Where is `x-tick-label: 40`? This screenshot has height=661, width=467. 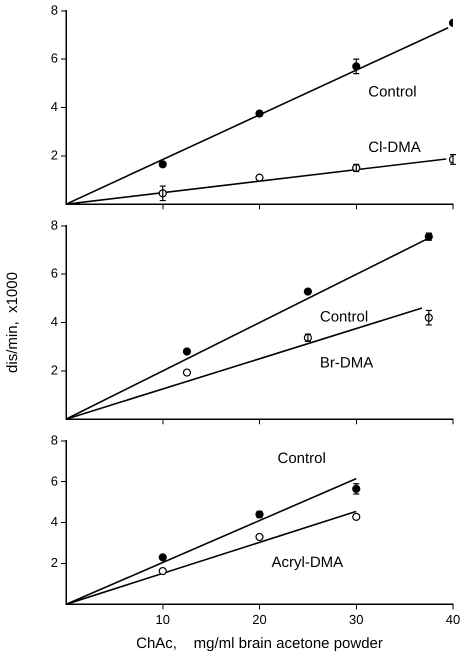
x-tick-label: 40 is located at coordinates (453, 619).